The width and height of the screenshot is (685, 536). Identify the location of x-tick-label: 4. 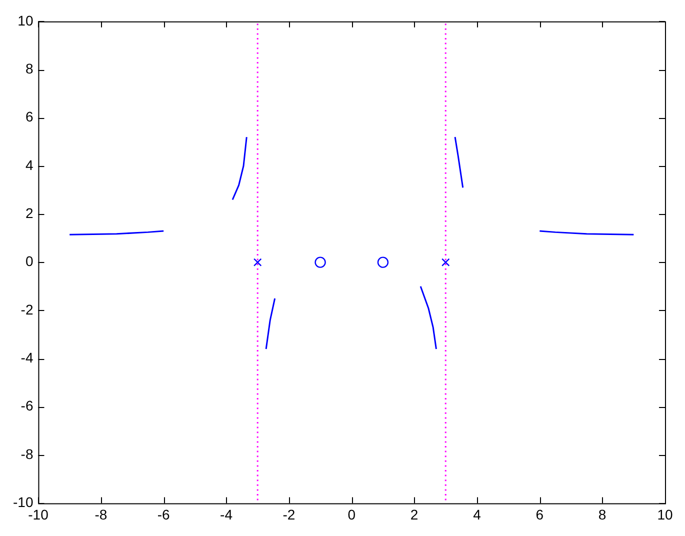
(477, 514).